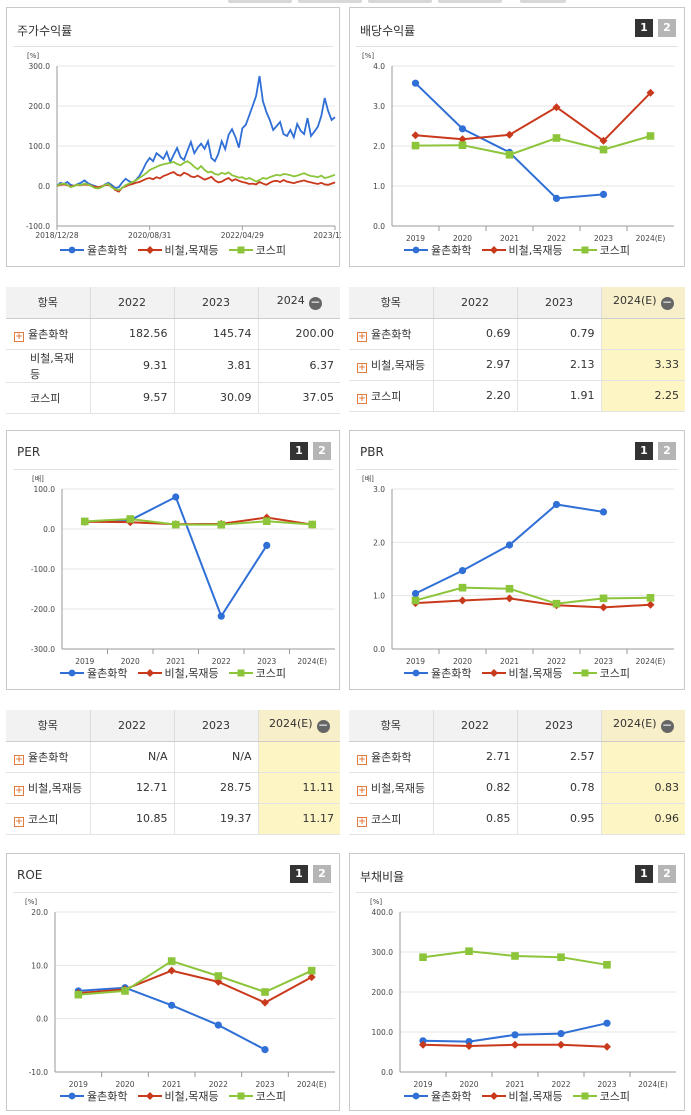  I want to click on row-label: + 비철,목재등, so click(48, 788).